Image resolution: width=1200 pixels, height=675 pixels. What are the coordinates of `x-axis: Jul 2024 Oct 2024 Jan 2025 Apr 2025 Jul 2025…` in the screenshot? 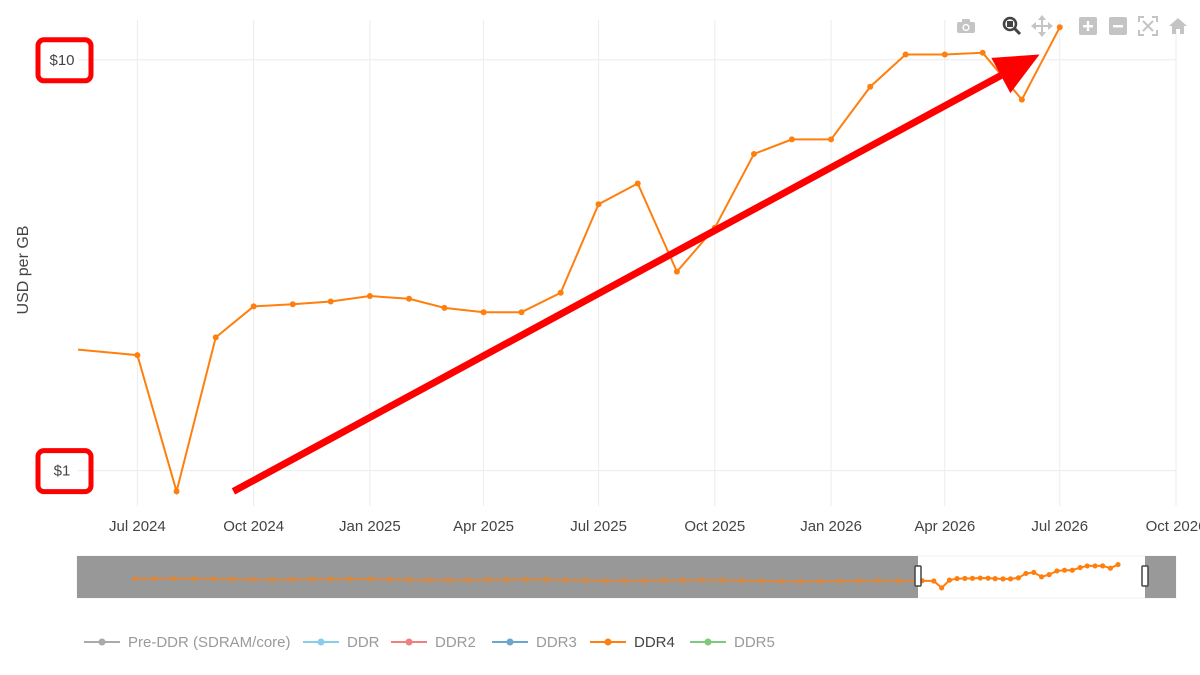 It's located at (654, 526).